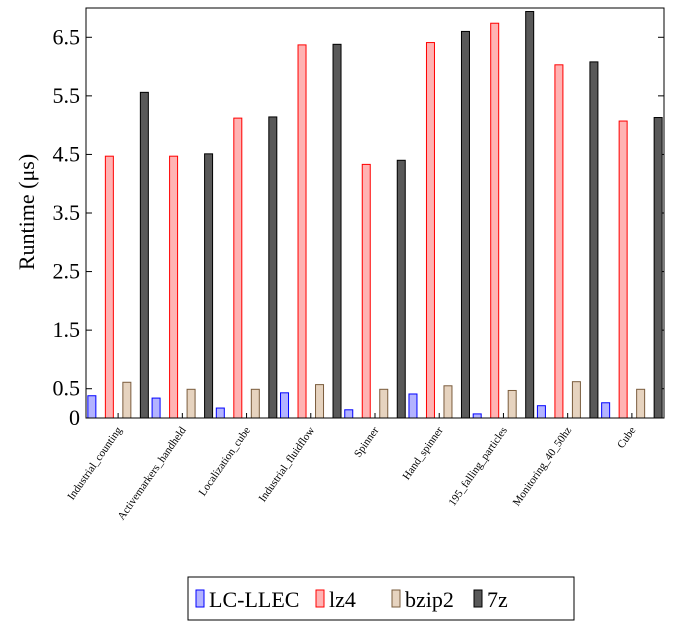 Image resolution: width=676 pixels, height=622 pixels. What do you see at coordinates (543, 467) in the screenshot?
I see `x-category-label: Monitoring_40_50hz` at bounding box center [543, 467].